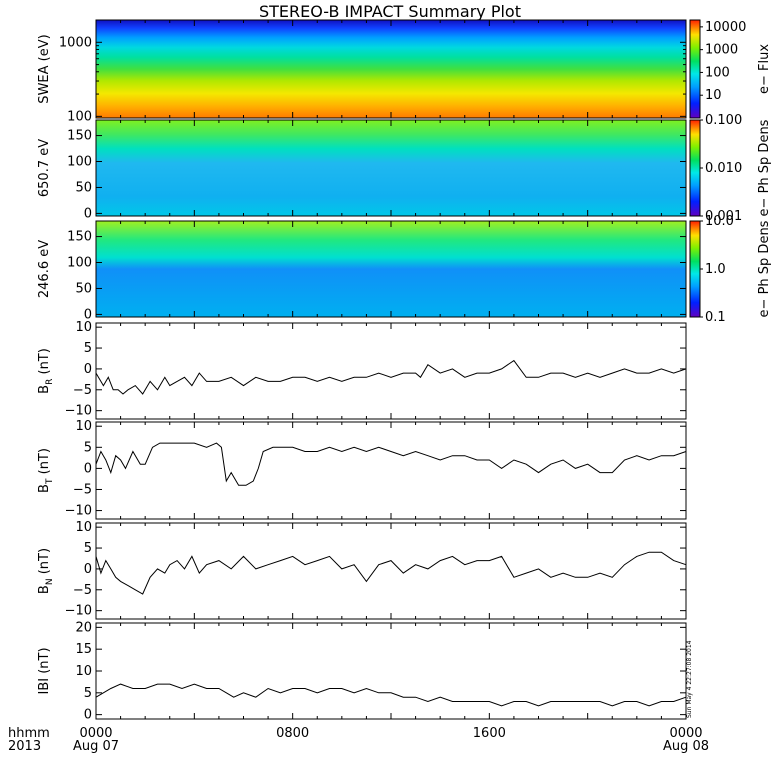  What do you see at coordinates (717, 72) in the screenshot?
I see `colorbar-tick-label: 100` at bounding box center [717, 72].